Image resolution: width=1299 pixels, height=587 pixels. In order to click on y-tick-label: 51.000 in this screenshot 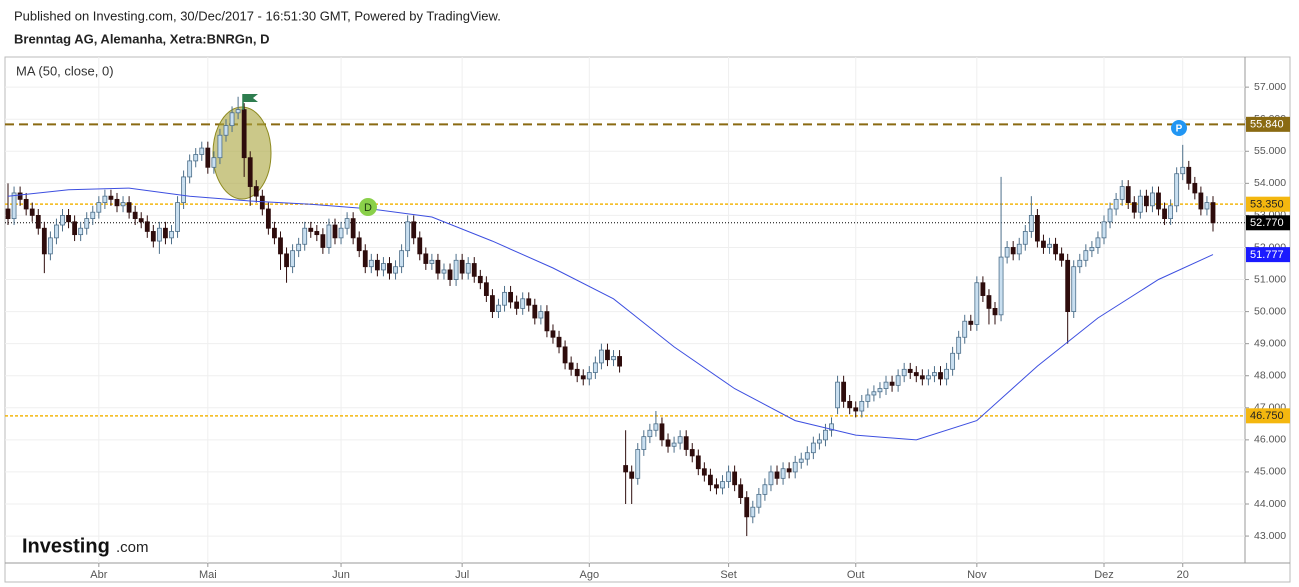, I will do `click(1270, 279)`.